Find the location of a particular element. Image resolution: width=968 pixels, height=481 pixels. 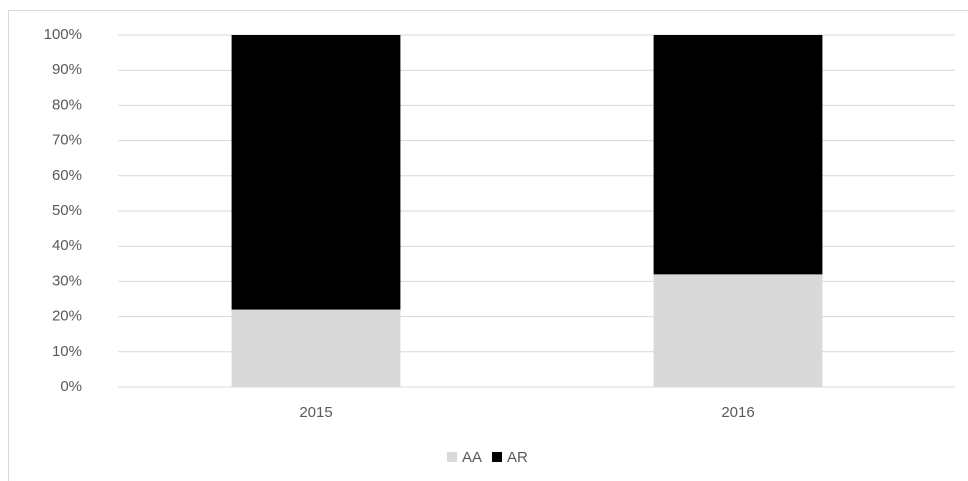

x-tick-label: 2015 is located at coordinates (315, 412).